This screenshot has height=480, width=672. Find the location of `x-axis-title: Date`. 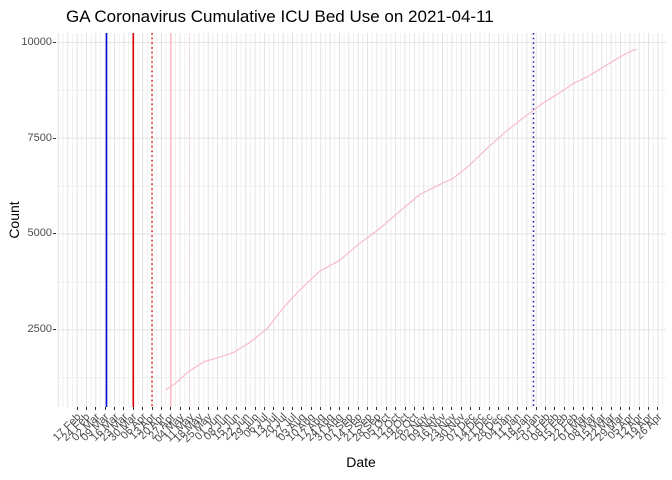

x-axis-title: Date is located at coordinates (361, 462).